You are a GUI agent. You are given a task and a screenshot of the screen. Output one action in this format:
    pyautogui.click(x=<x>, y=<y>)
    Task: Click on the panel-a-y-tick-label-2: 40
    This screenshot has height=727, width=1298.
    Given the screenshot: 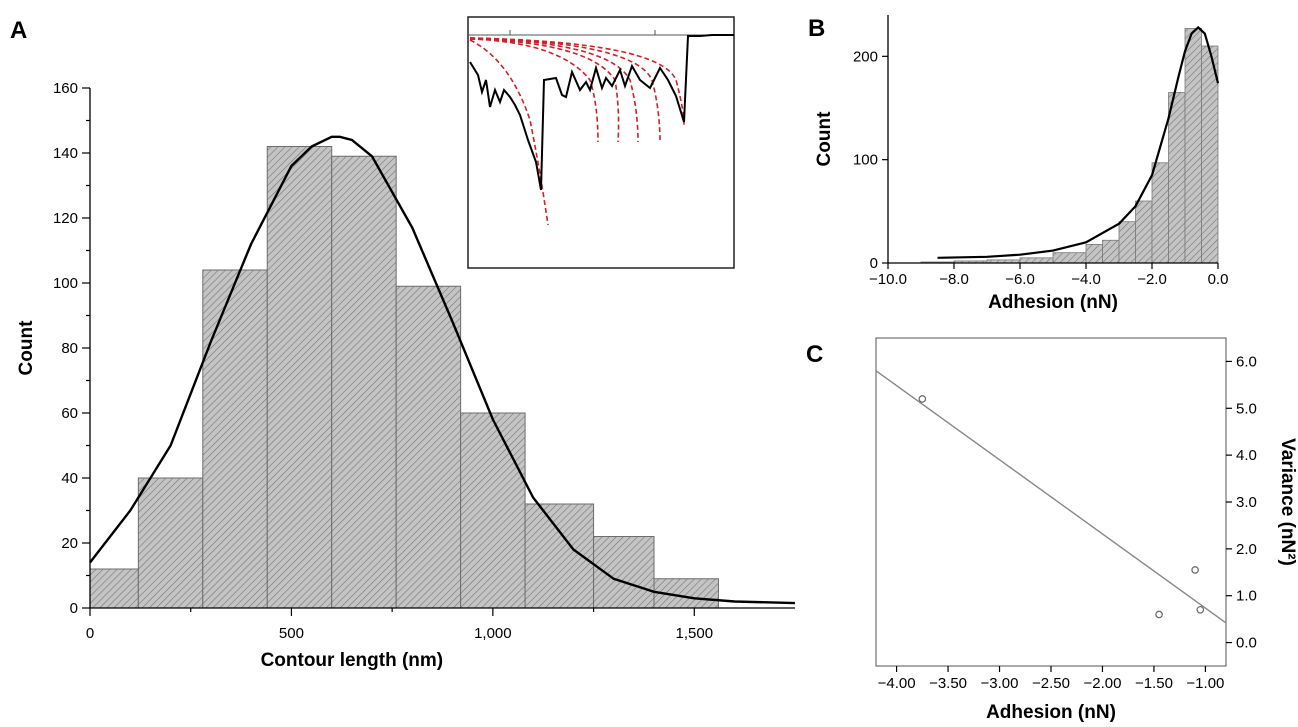 What is the action you would take?
    pyautogui.click(x=69, y=478)
    